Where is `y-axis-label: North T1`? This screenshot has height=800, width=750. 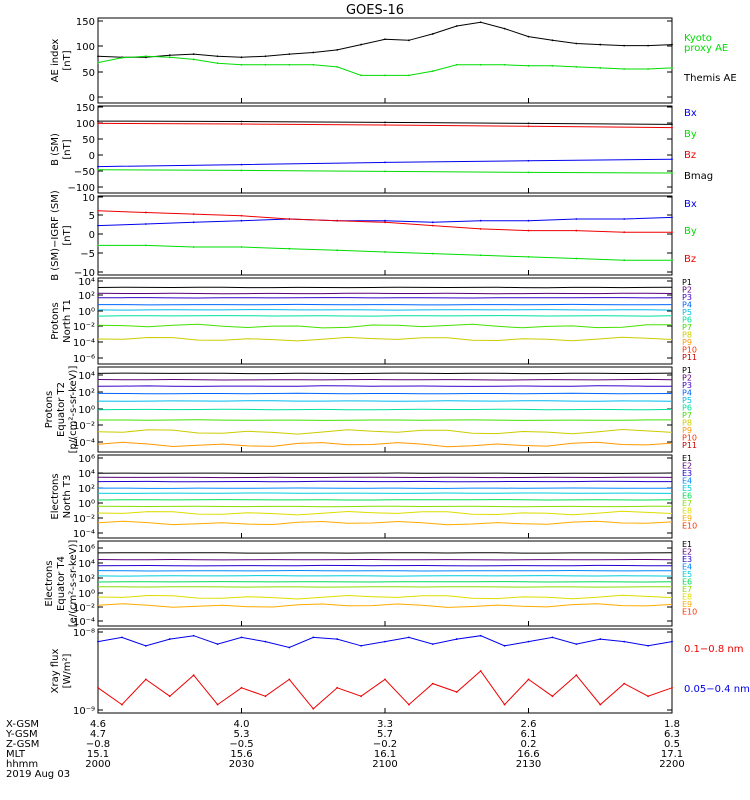
y-axis-label: North T1 is located at coordinates (67, 321).